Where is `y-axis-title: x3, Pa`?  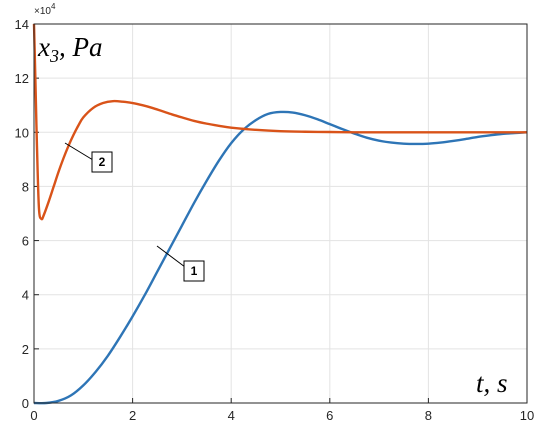 y-axis-title: x3, Pa is located at coordinates (69, 49).